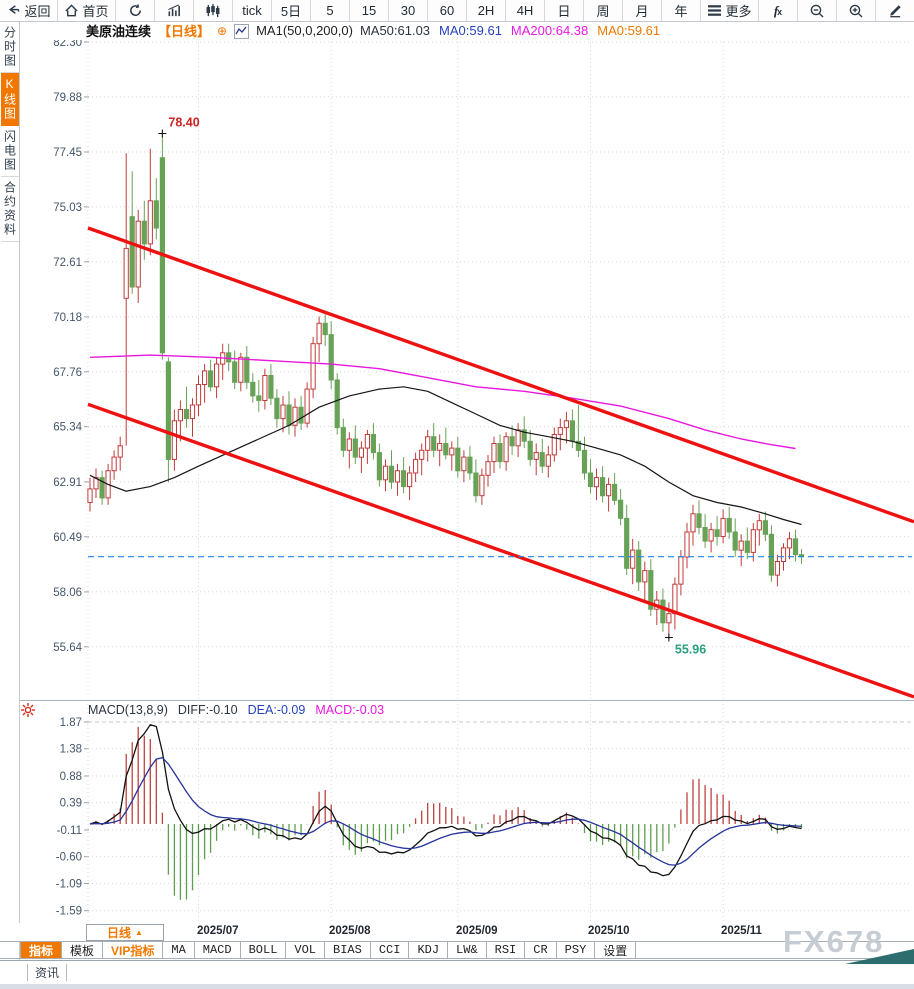 This screenshot has height=989, width=914. I want to click on indicator-tab-BIAS: BIAS, so click(348, 950).